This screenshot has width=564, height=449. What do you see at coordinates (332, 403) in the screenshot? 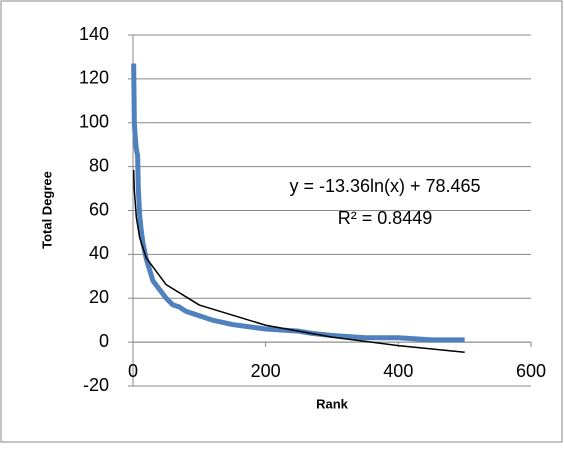
I see `x-axis-title: Rank` at bounding box center [332, 403].